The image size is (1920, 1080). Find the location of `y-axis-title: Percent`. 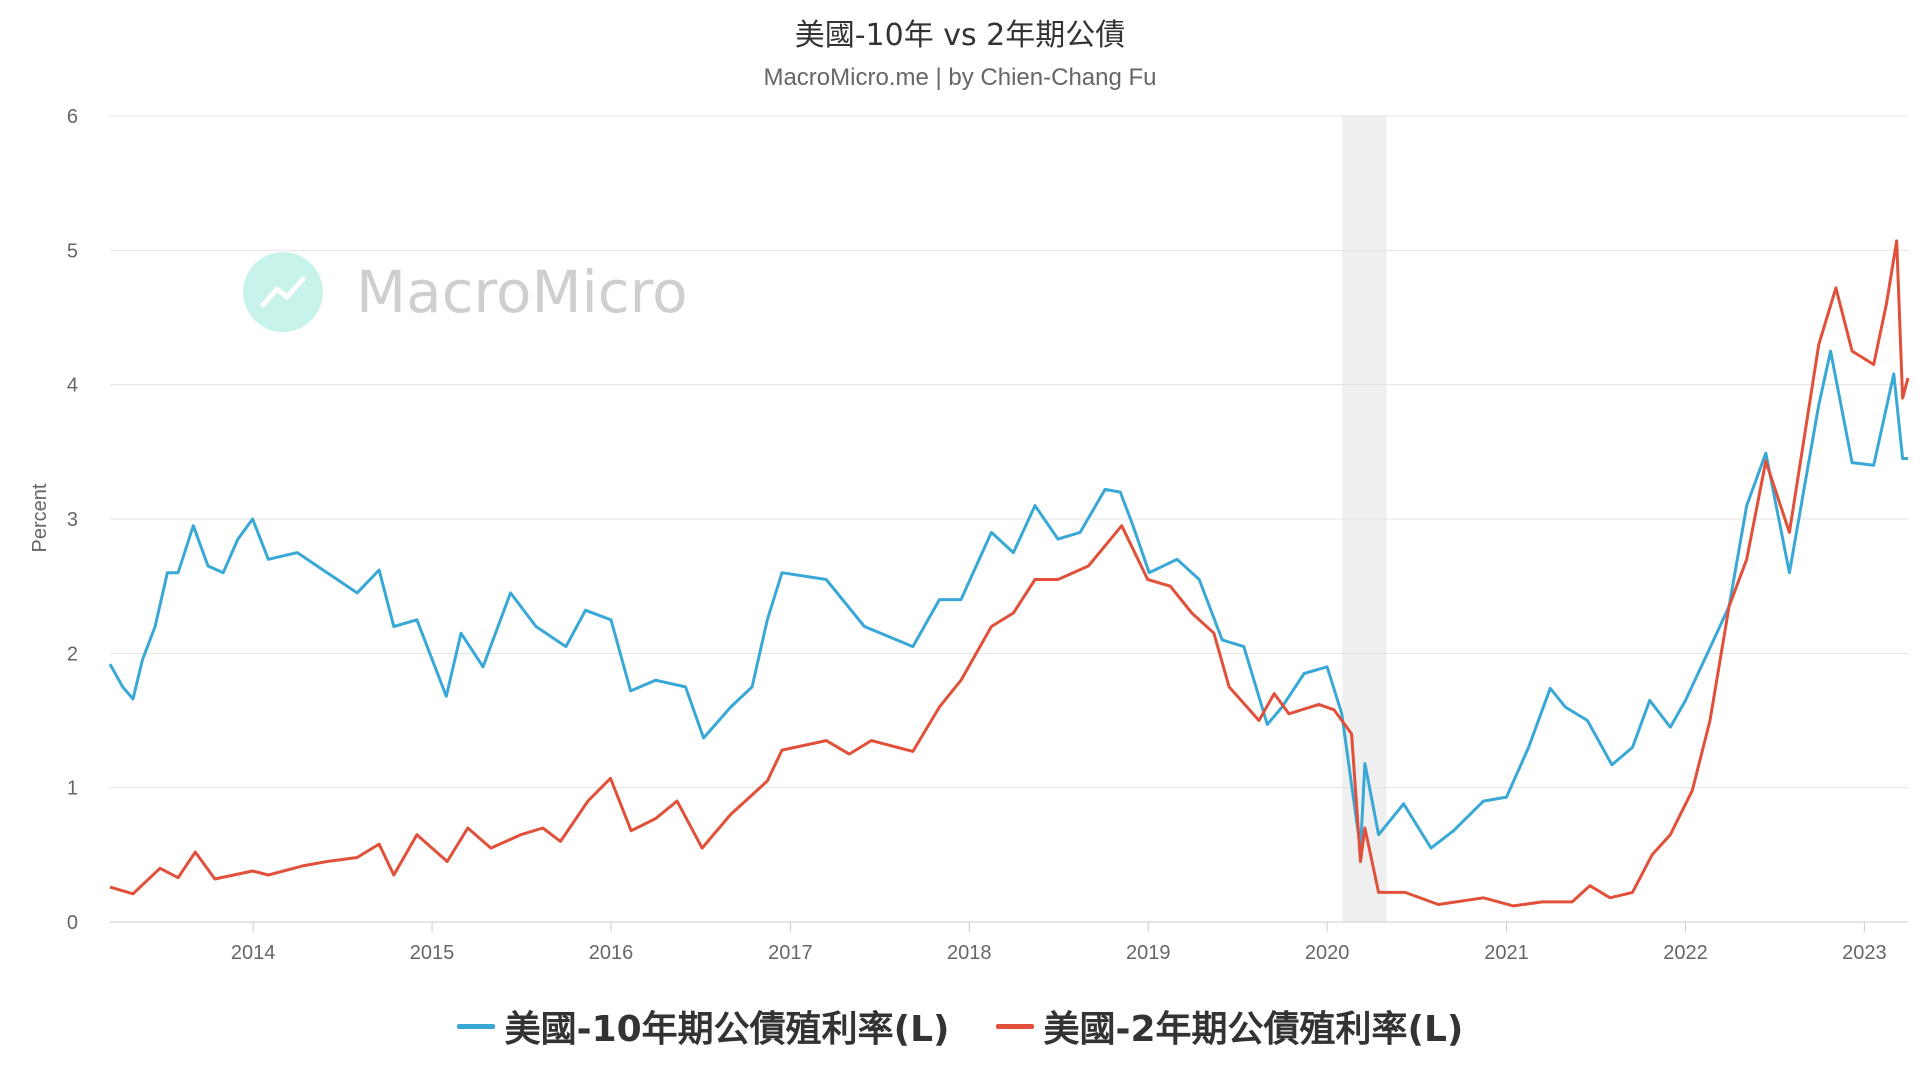

y-axis-title: Percent is located at coordinates (40, 517).